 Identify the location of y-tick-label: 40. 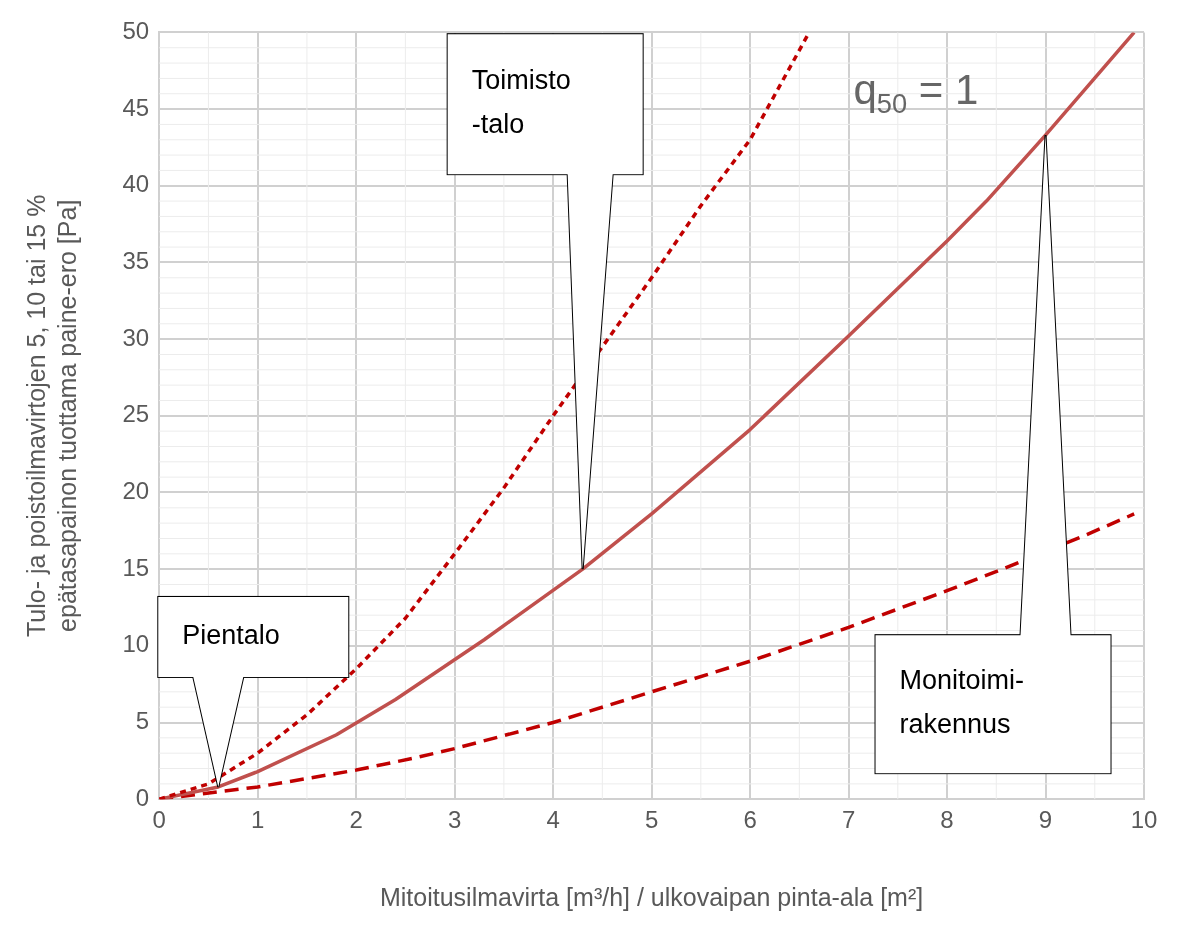
(136, 184).